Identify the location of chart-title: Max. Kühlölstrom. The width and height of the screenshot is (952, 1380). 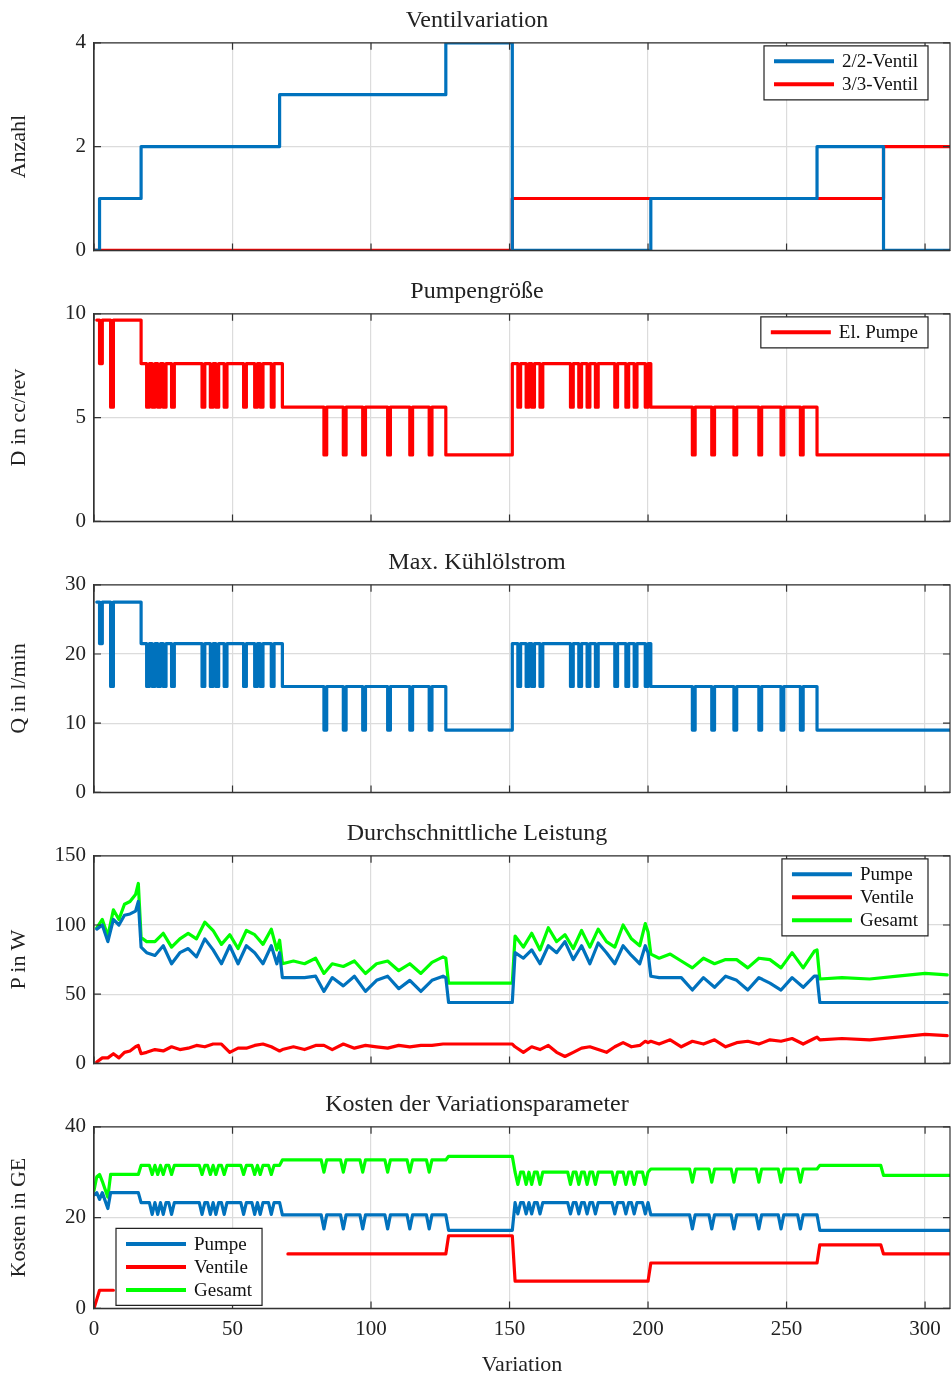
(477, 560).